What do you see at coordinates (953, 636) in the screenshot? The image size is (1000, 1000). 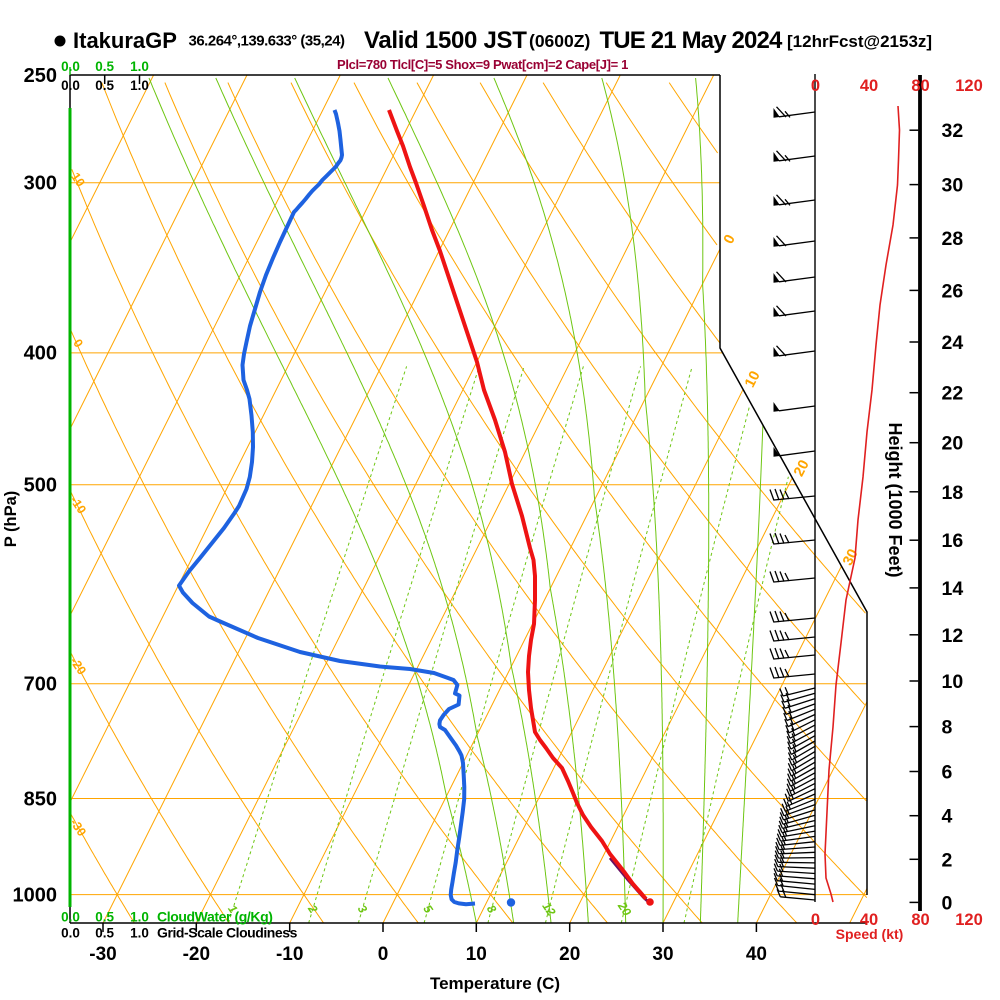 I see `svg-text: 12` at bounding box center [953, 636].